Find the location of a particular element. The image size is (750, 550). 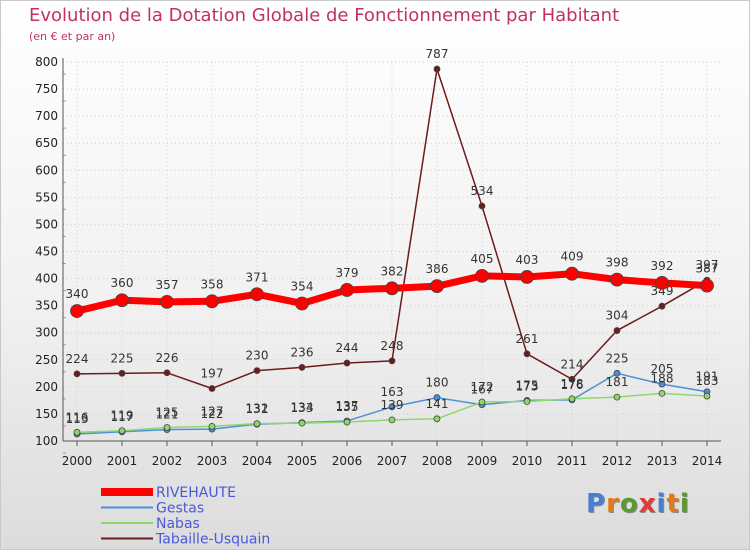

data-label: 183 is located at coordinates (707, 381).